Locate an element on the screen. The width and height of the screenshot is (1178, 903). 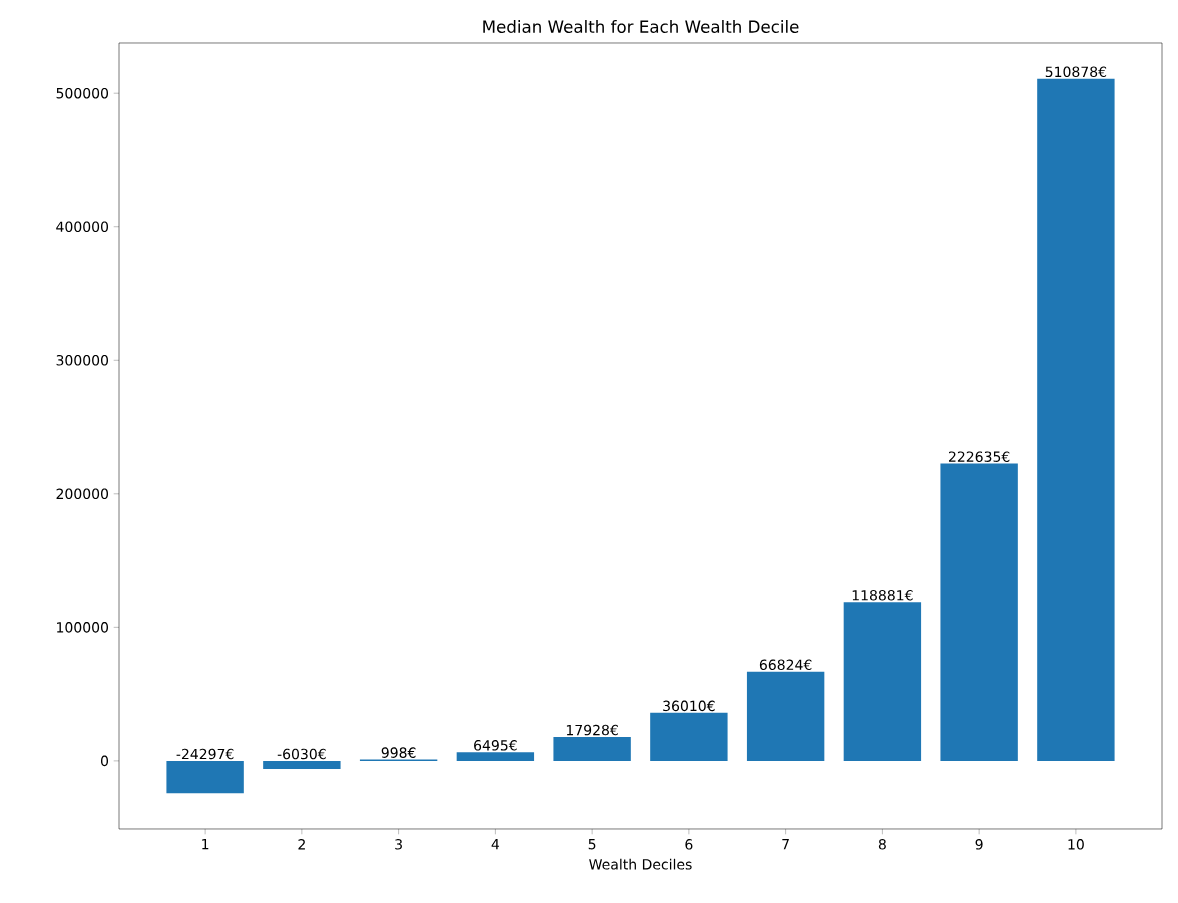
data-label: -24297€ is located at coordinates (205, 754).